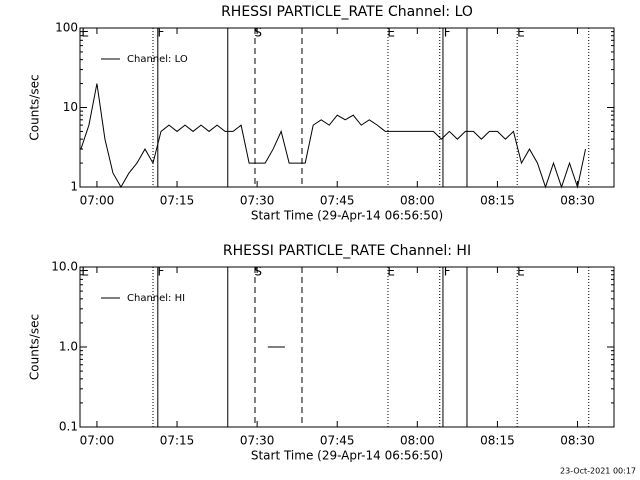 The image size is (640, 480). What do you see at coordinates (598, 471) in the screenshot?
I see `footer-timestamp: 23-Oct-2021 00:17` at bounding box center [598, 471].